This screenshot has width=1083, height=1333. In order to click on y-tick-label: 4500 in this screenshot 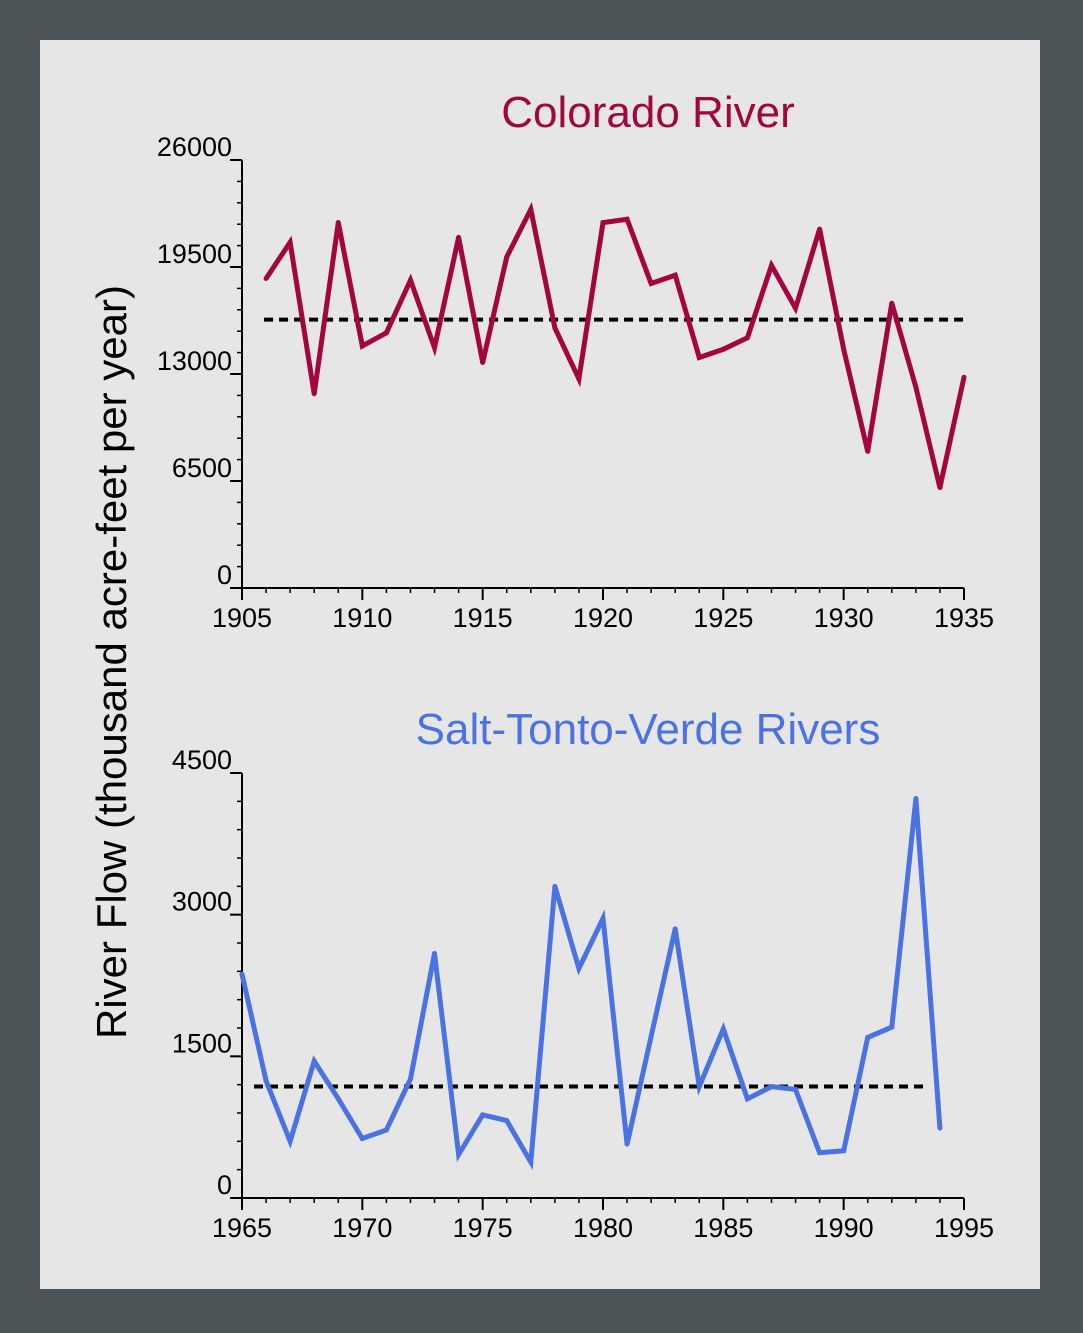, I will do `click(202, 760)`.